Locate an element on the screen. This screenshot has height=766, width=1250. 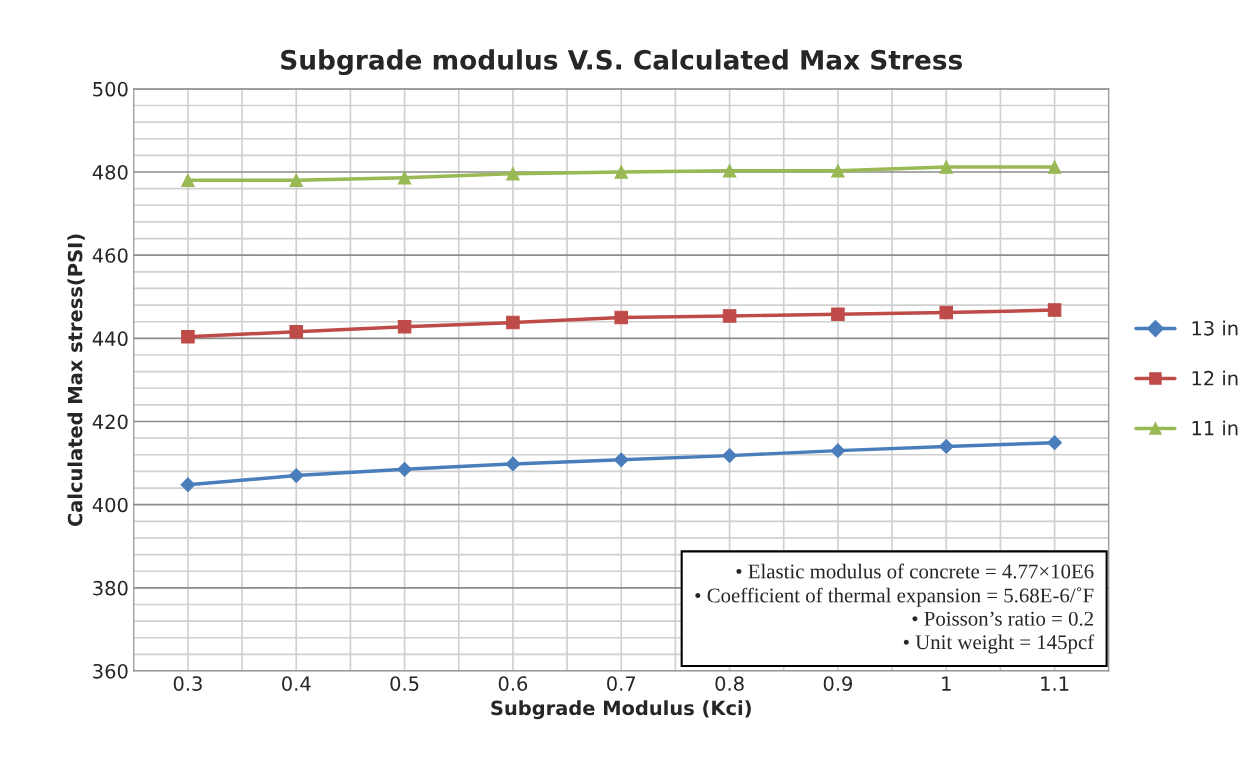
legend-label: 13 in is located at coordinates (1215, 328).